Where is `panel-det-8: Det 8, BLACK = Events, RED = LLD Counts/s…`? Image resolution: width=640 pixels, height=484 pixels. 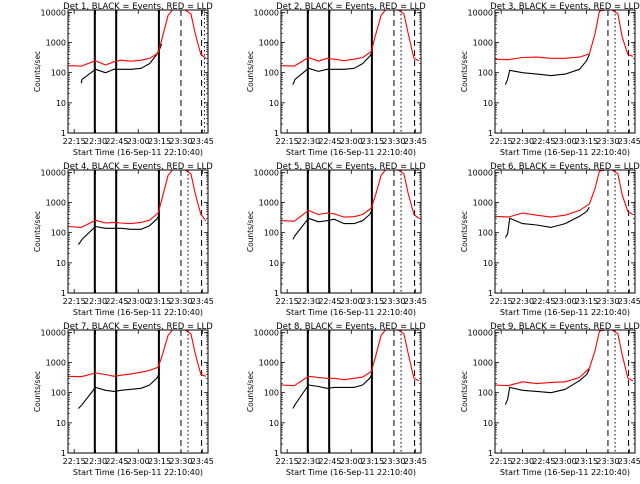
panel-det-8: Det 8, BLACK = Events, RED = LLD Counts/s… is located at coordinates (336, 399).